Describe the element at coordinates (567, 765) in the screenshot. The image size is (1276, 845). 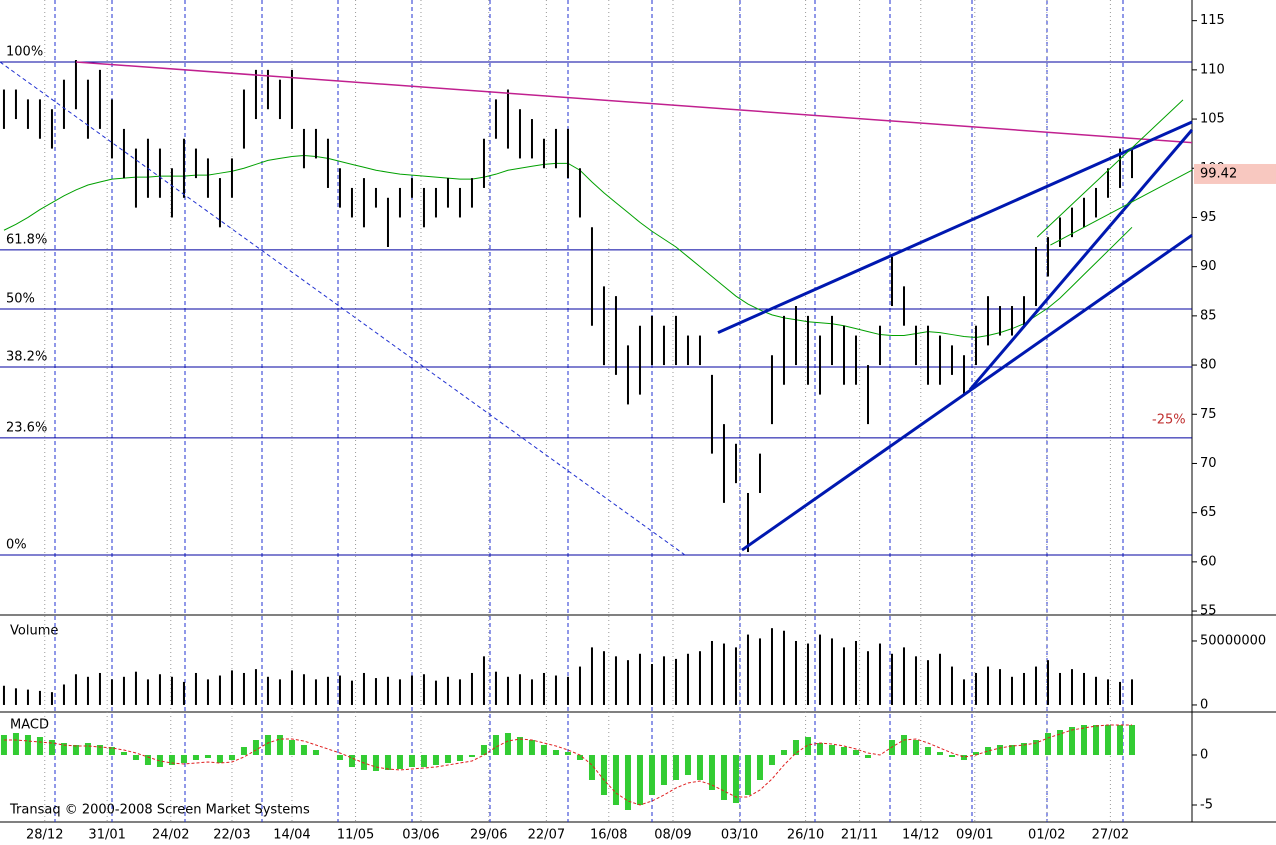
I see `signal-line` at that location.